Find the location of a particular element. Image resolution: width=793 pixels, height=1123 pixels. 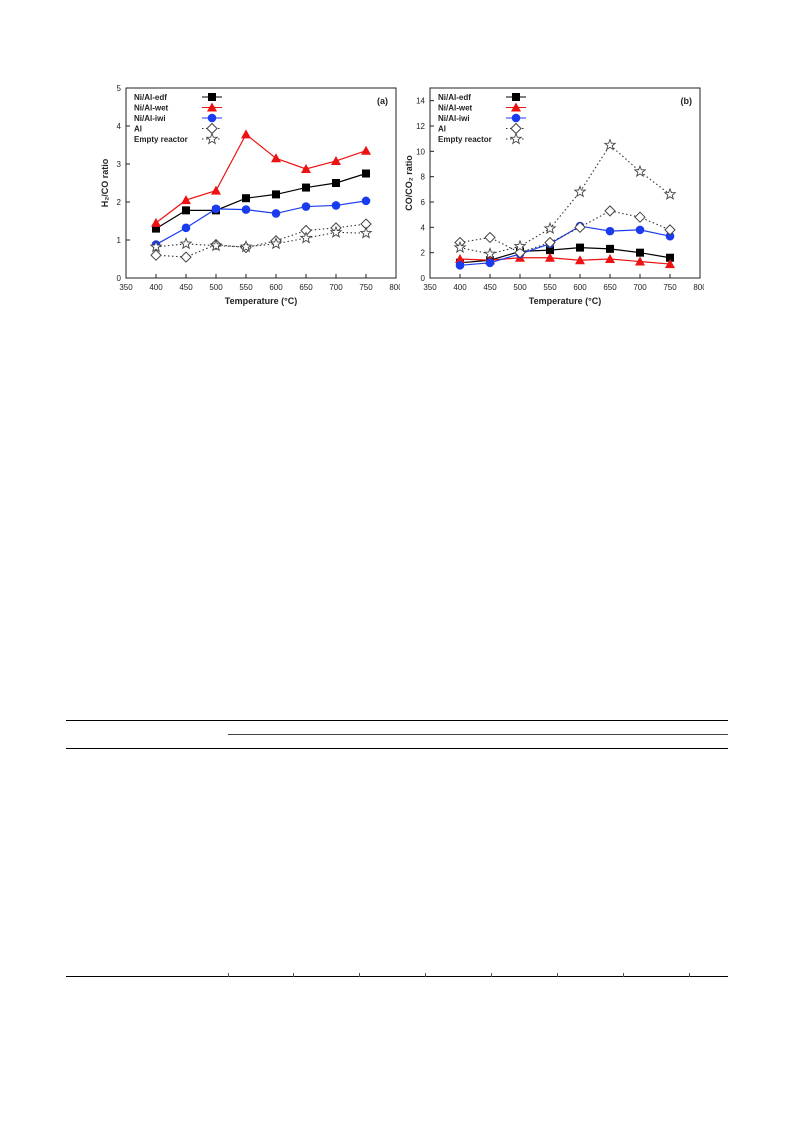

chart0-plot-frame is located at coordinates (261, 183).